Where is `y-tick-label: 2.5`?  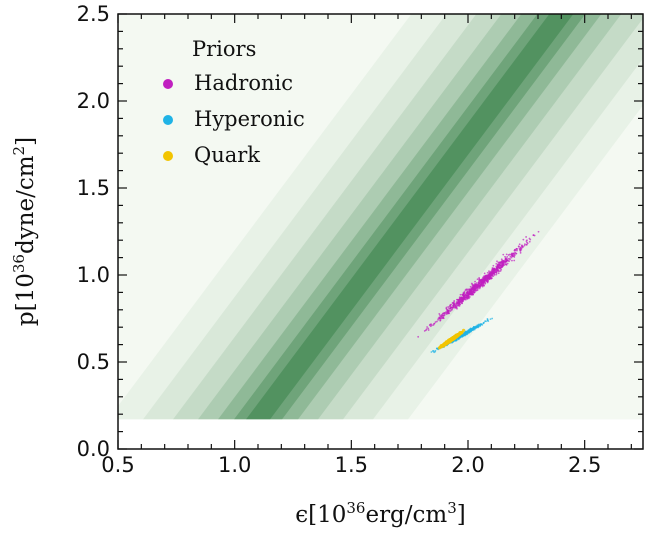 y-tick-label: 2.5 is located at coordinates (93, 14).